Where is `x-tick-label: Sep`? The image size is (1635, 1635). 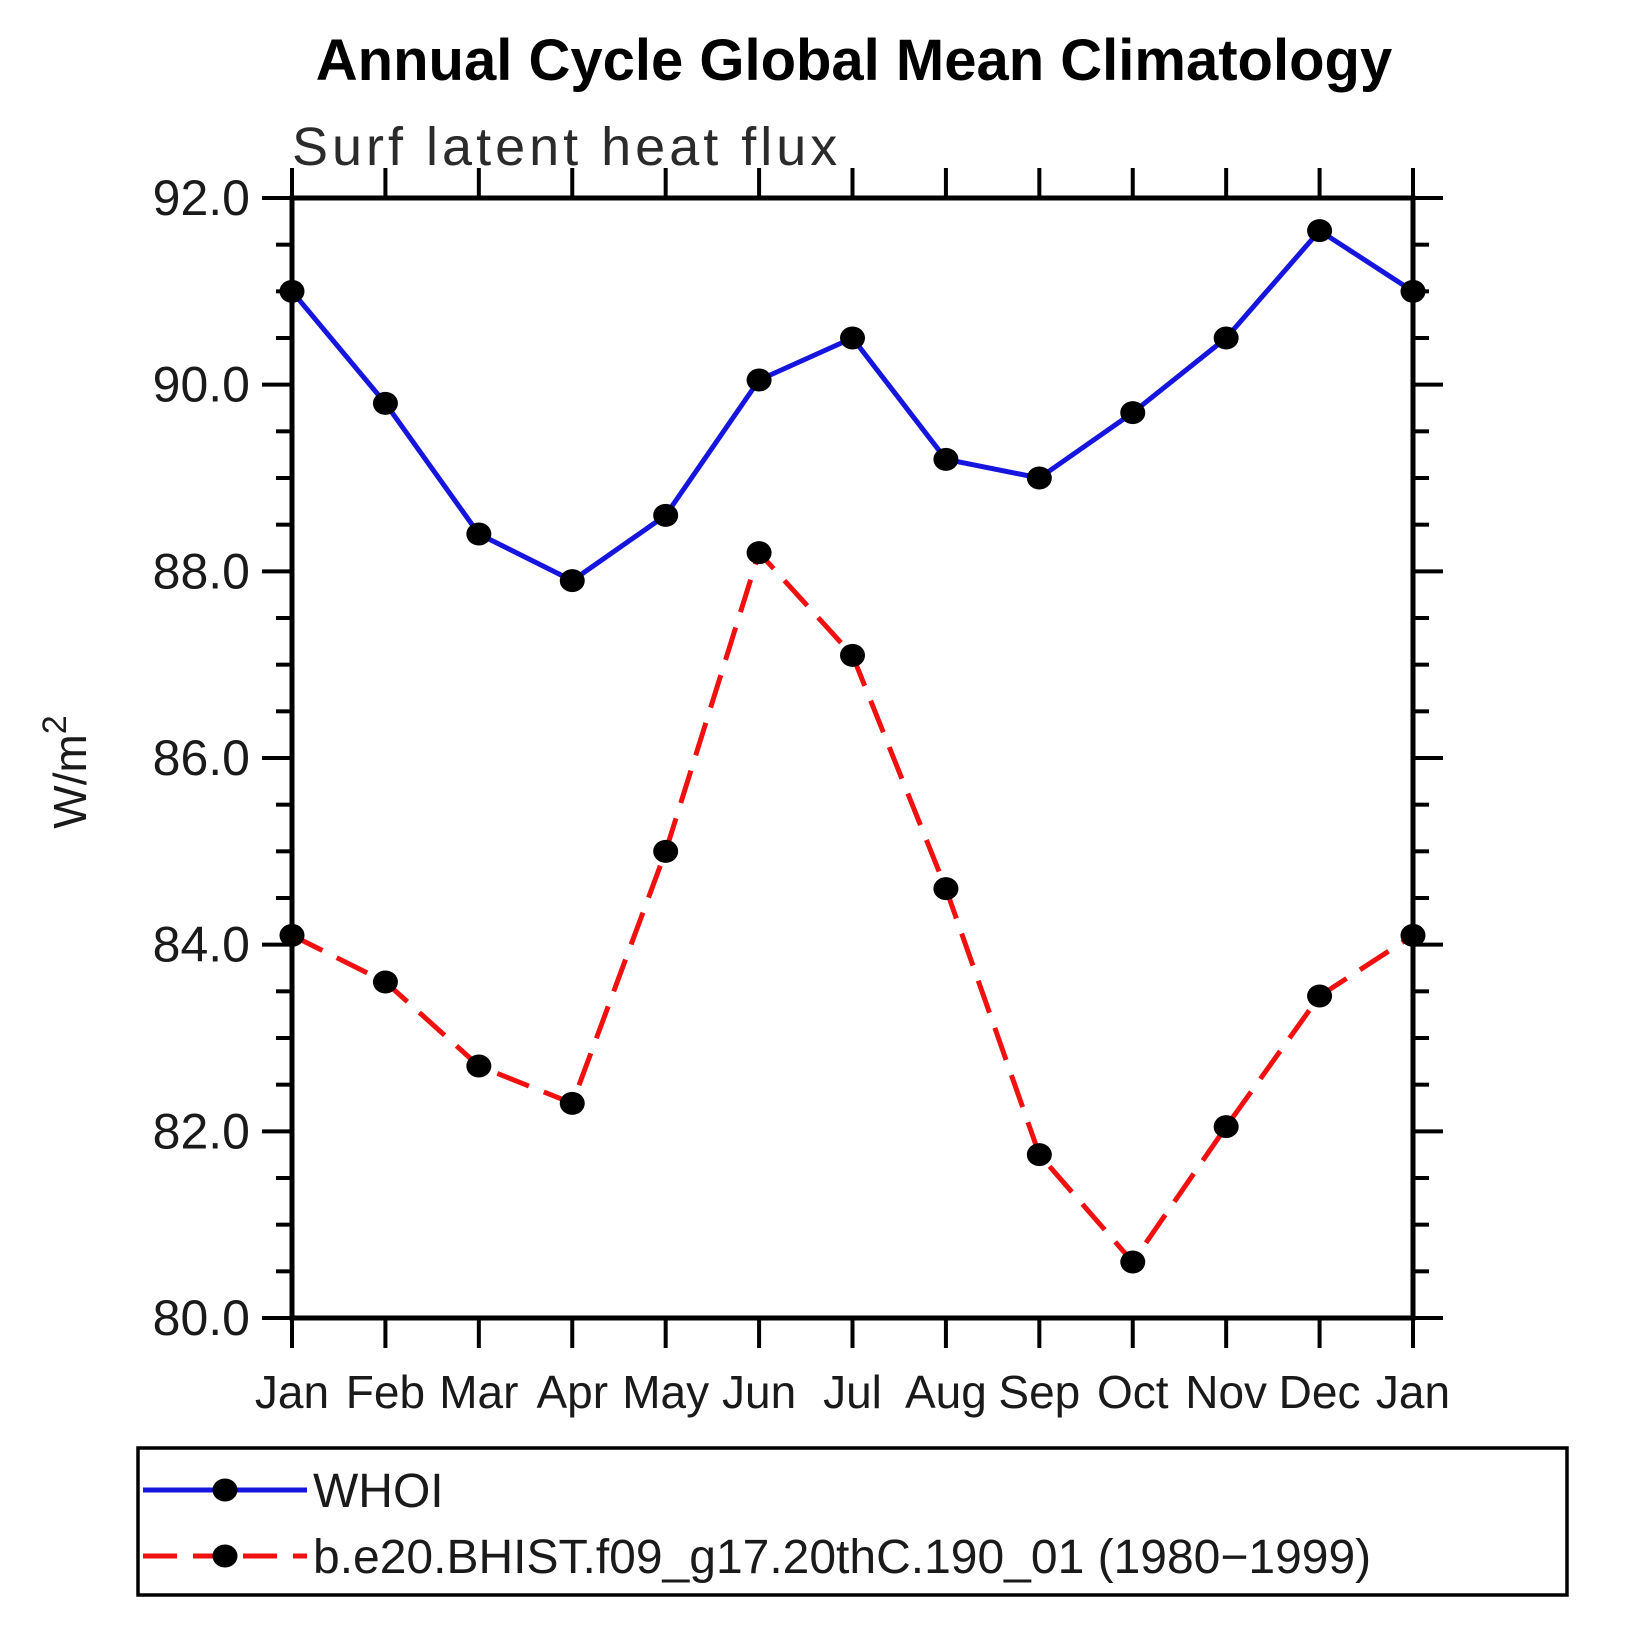
x-tick-label: Sep is located at coordinates (1039, 1392).